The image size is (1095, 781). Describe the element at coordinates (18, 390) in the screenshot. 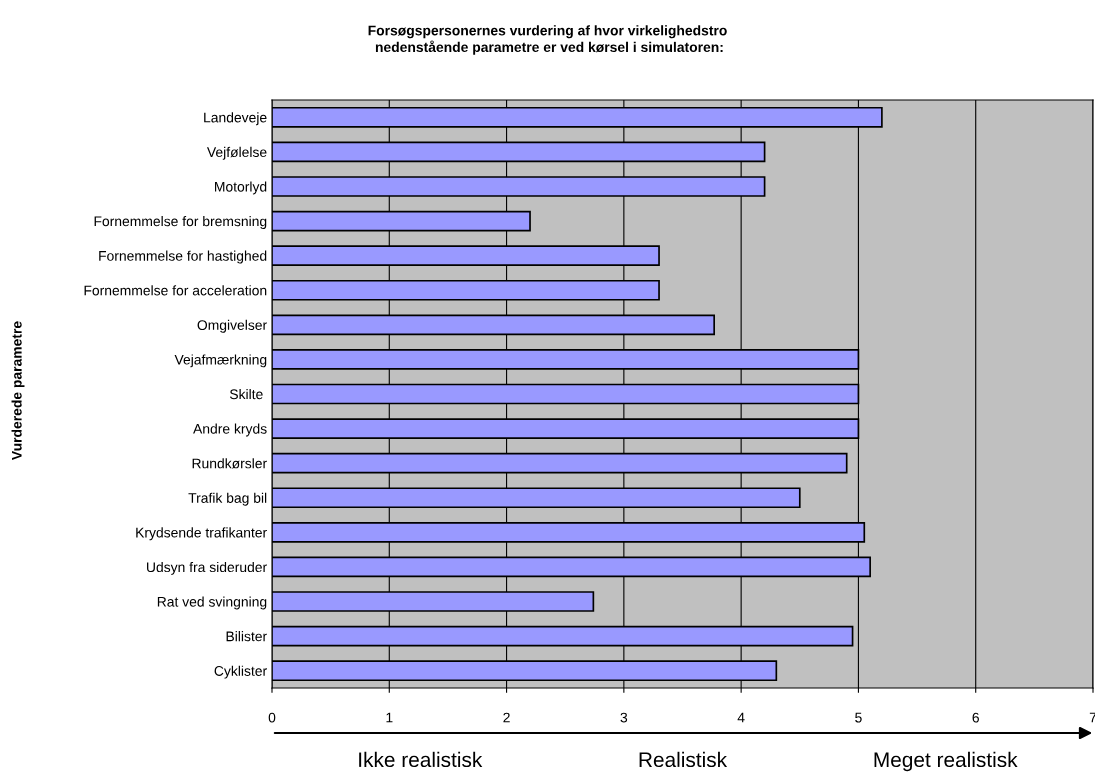

I see `y-axis-title: Vurderede parametre` at that location.